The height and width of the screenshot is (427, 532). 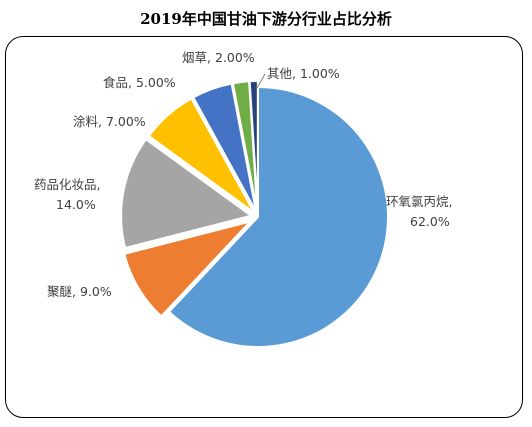 I want to click on data-label-7: 其他, 1.00%, so click(x=303, y=73).